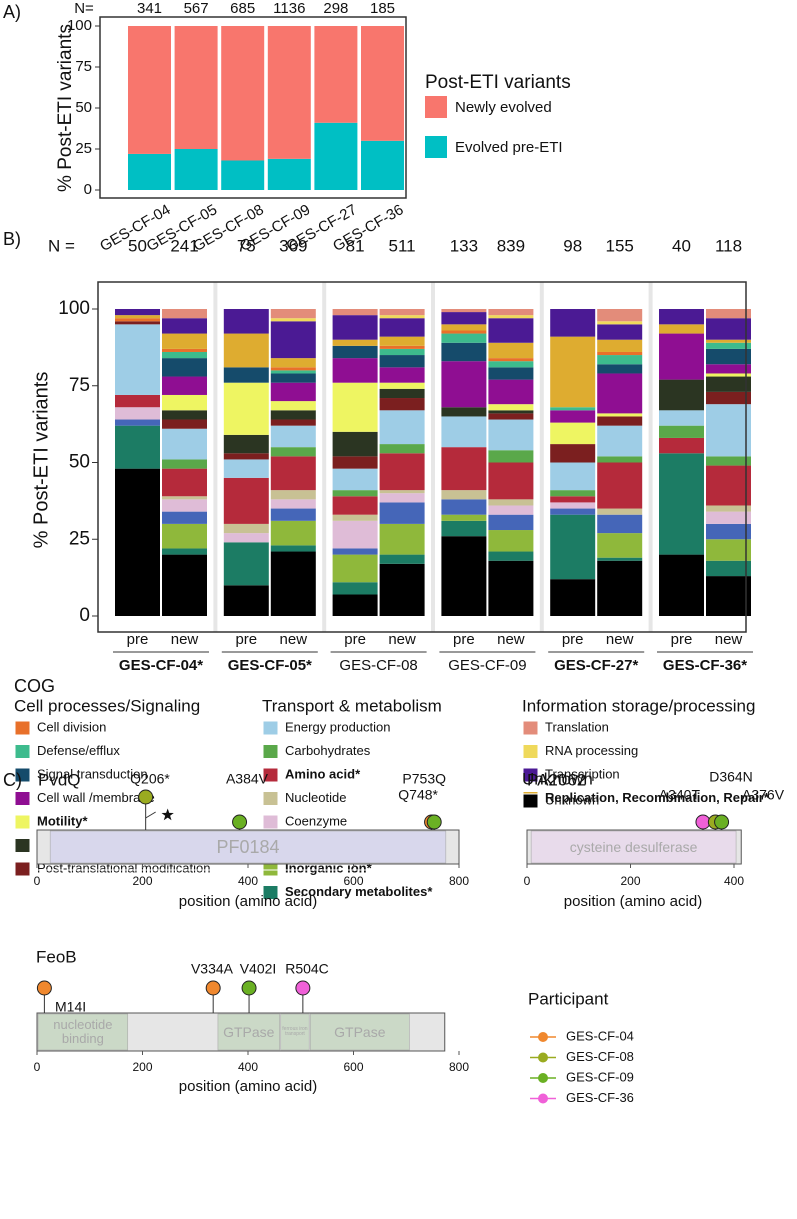 The height and width of the screenshot is (1219, 797). I want to click on legend-label: Translation, so click(577, 726).